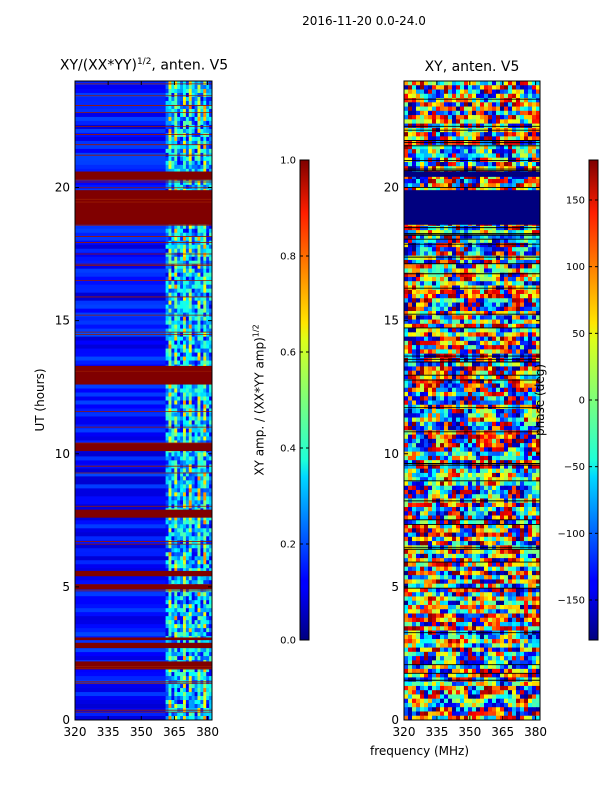 The height and width of the screenshot is (800, 600). I want to click on left-colorbar-label: XY amp. / (XX*YY amp)1/2, so click(259, 399).